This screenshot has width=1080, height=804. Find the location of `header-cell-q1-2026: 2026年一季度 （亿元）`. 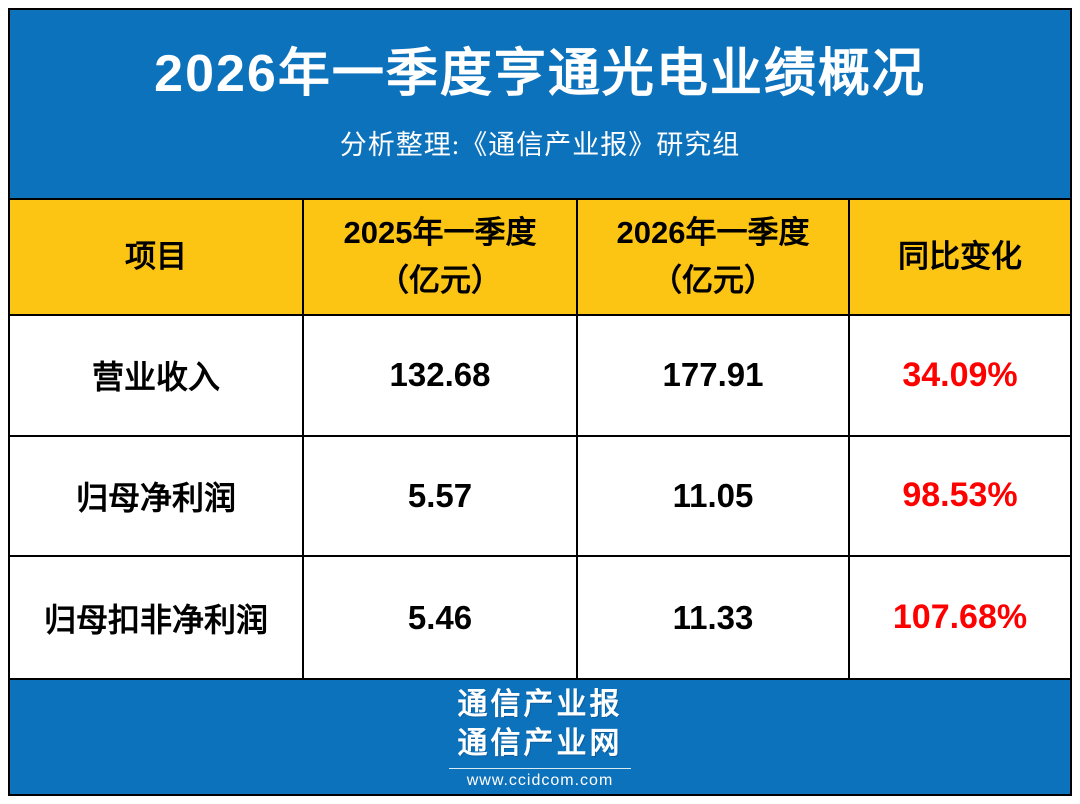

header-cell-q1-2026: 2026年一季度 （亿元） is located at coordinates (714, 258).